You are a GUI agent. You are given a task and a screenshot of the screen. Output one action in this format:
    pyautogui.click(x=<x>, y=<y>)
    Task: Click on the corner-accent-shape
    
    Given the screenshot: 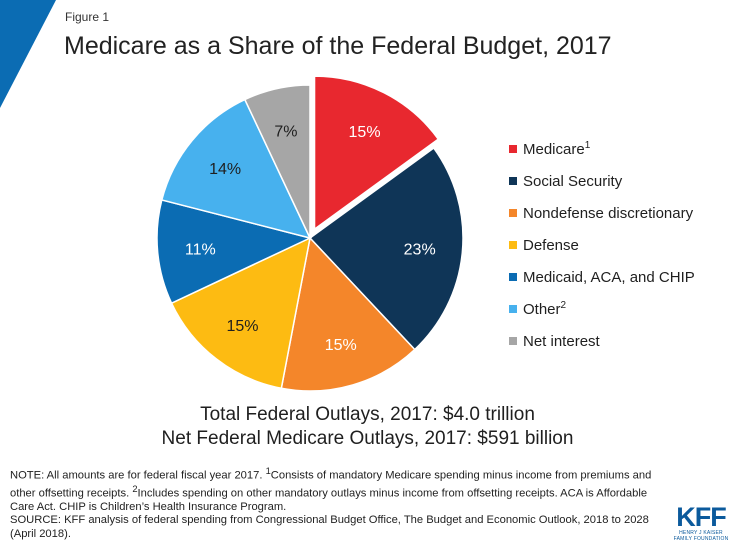 What is the action you would take?
    pyautogui.click(x=28, y=54)
    